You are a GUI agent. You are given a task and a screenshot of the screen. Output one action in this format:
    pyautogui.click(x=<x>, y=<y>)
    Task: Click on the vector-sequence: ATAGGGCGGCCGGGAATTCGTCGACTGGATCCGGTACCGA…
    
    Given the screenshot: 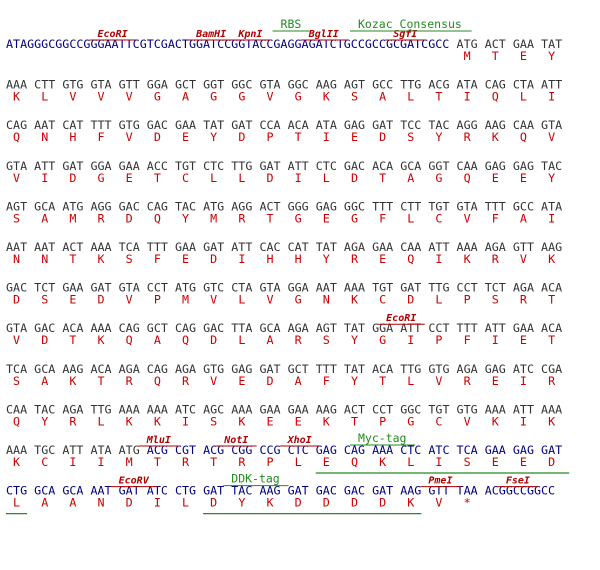 What is the action you would take?
    pyautogui.click(x=227, y=44)
    